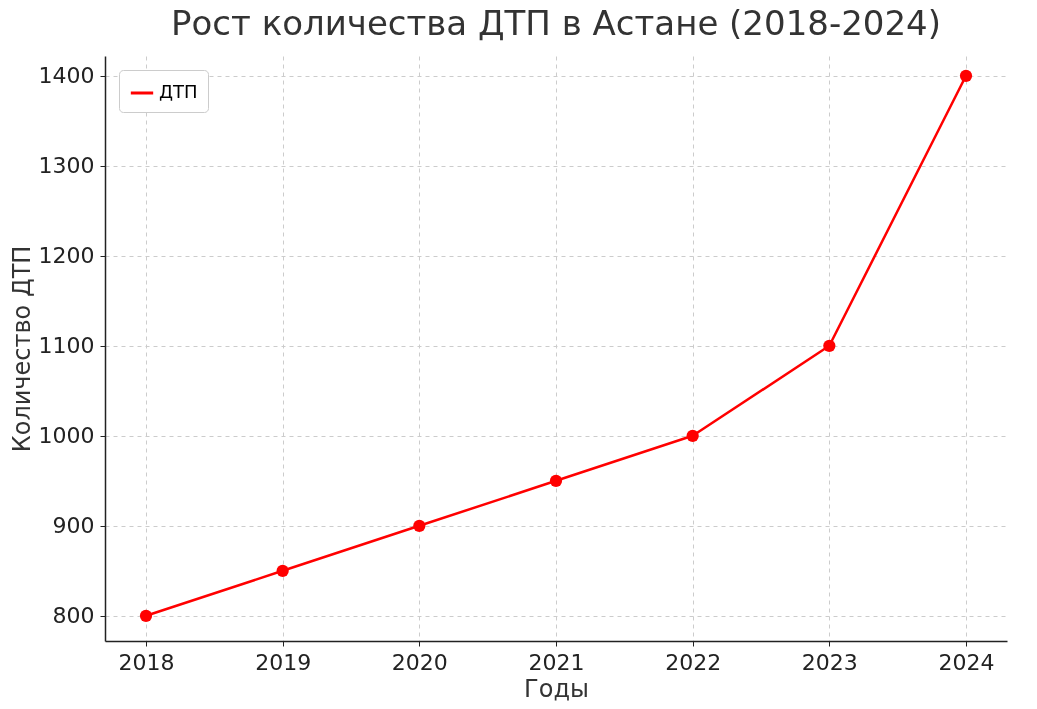 The height and width of the screenshot is (709, 1037). I want to click on y-tick-label: 1100, so click(66, 346).